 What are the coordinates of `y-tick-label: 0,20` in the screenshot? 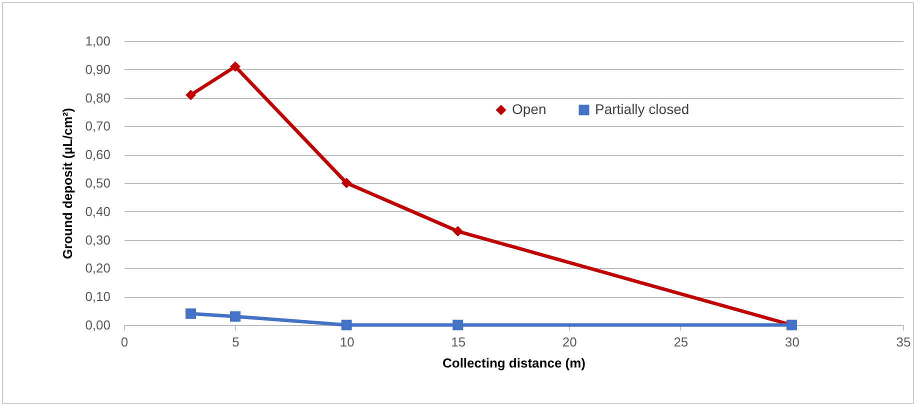 It's located at (97, 268).